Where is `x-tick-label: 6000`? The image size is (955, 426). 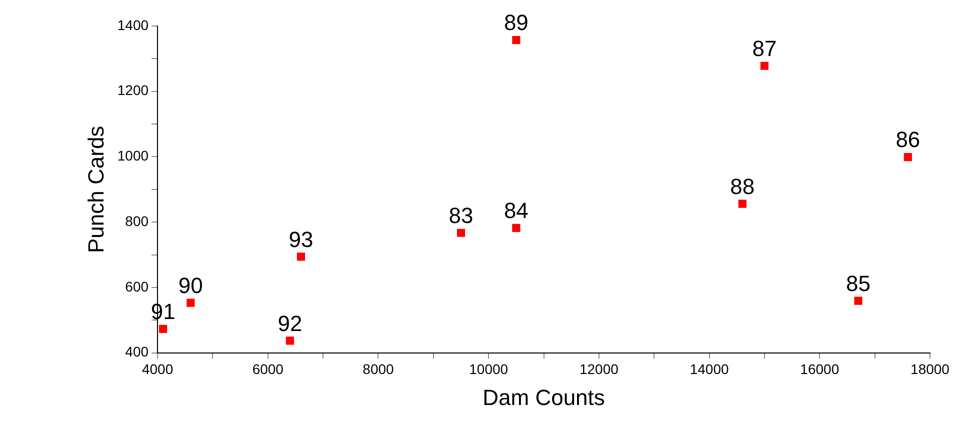 x-tick-label: 6000 is located at coordinates (268, 369).